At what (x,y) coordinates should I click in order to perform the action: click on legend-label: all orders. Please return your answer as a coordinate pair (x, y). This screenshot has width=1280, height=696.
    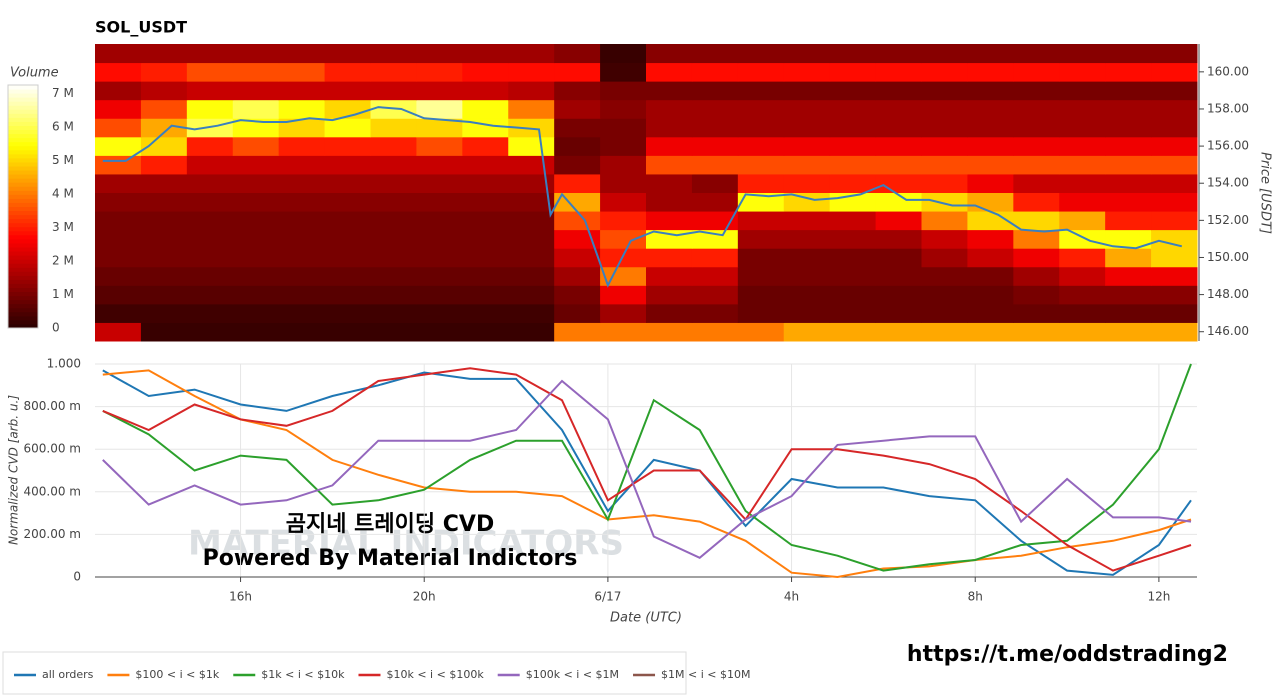
    Looking at the image, I should click on (68, 674).